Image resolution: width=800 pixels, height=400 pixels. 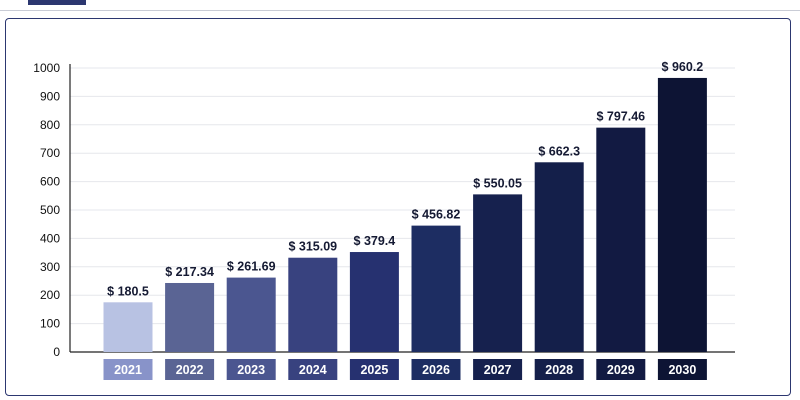 I want to click on data-label-2029: $ 797.46, so click(x=620, y=117).